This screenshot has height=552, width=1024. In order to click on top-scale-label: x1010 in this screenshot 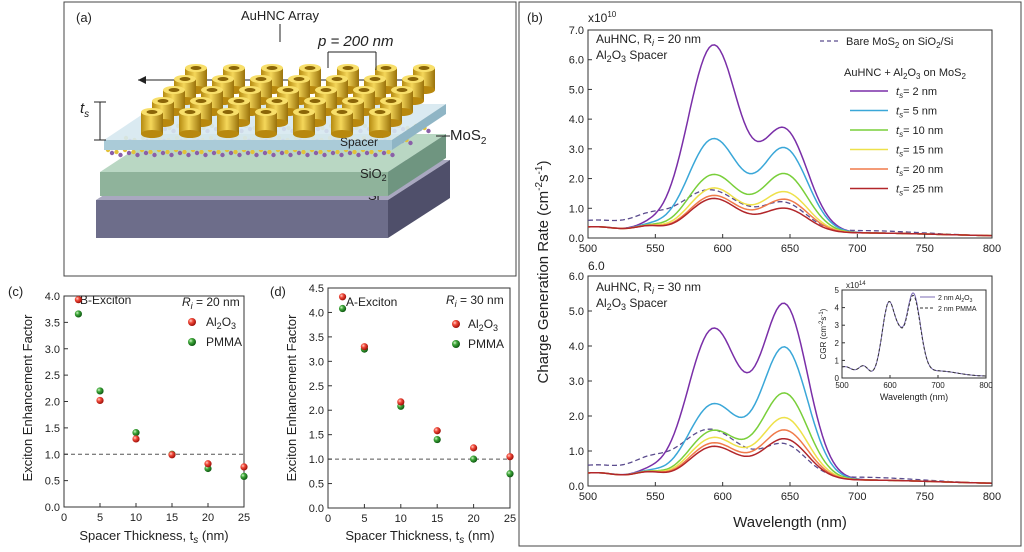, I will do `click(602, 17)`.